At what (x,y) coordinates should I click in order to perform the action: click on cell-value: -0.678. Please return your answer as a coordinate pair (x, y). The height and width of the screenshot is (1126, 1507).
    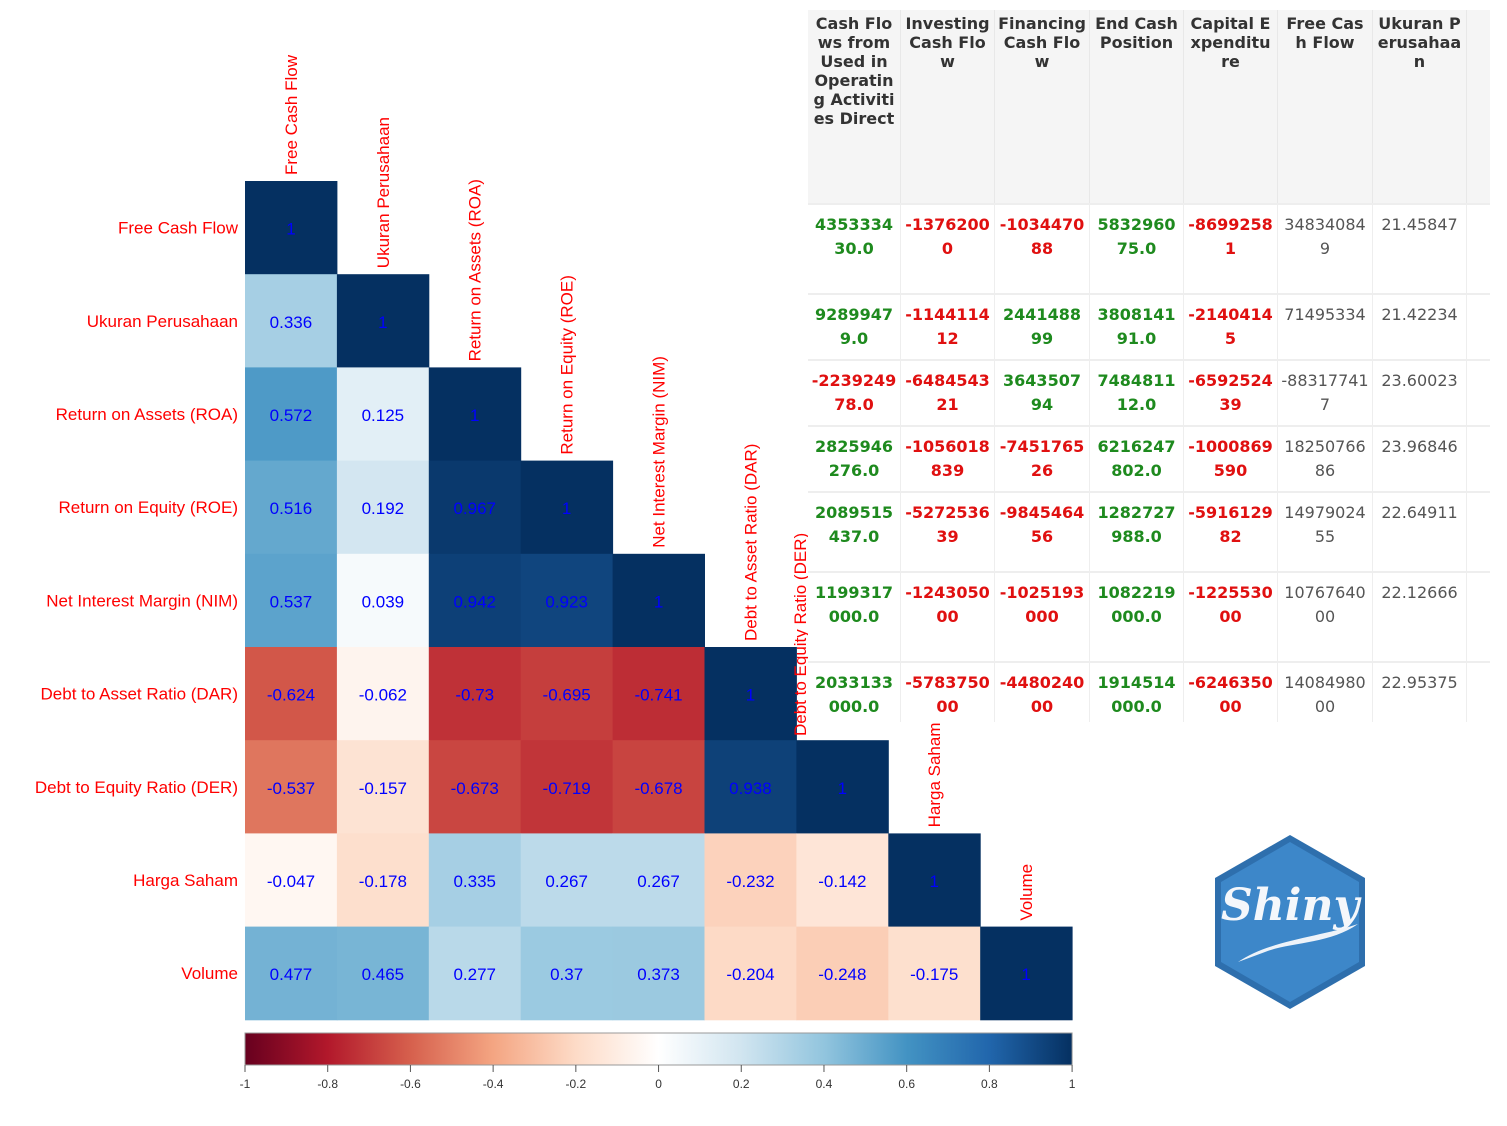
    Looking at the image, I should click on (658, 788).